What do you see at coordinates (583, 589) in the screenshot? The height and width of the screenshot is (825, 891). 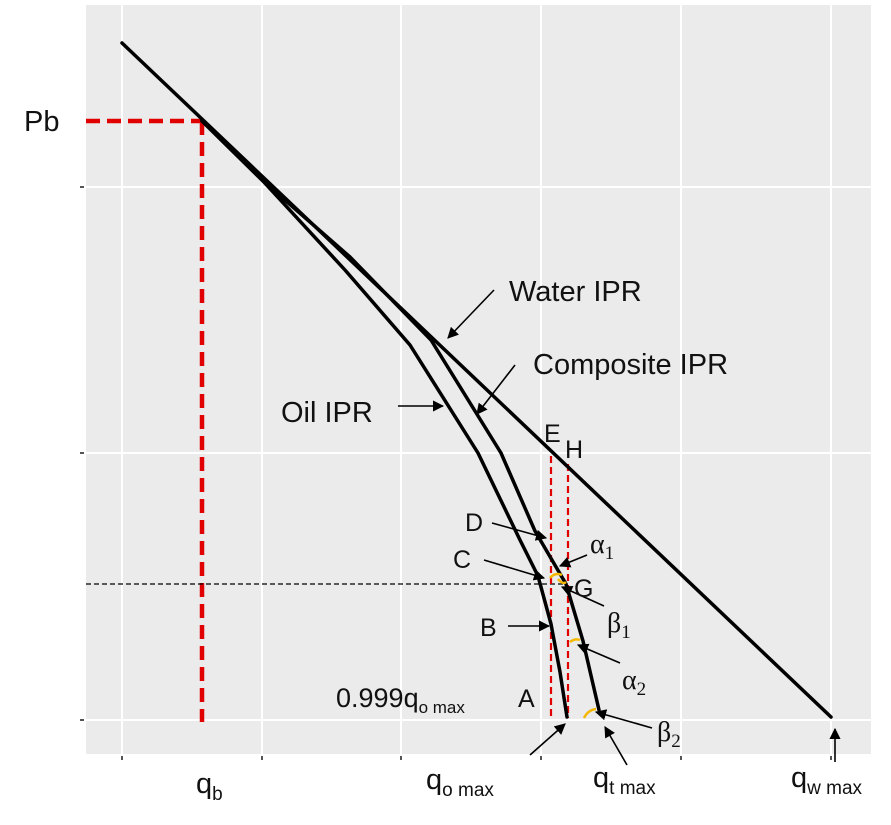 I see `point-G-label: G` at bounding box center [583, 589].